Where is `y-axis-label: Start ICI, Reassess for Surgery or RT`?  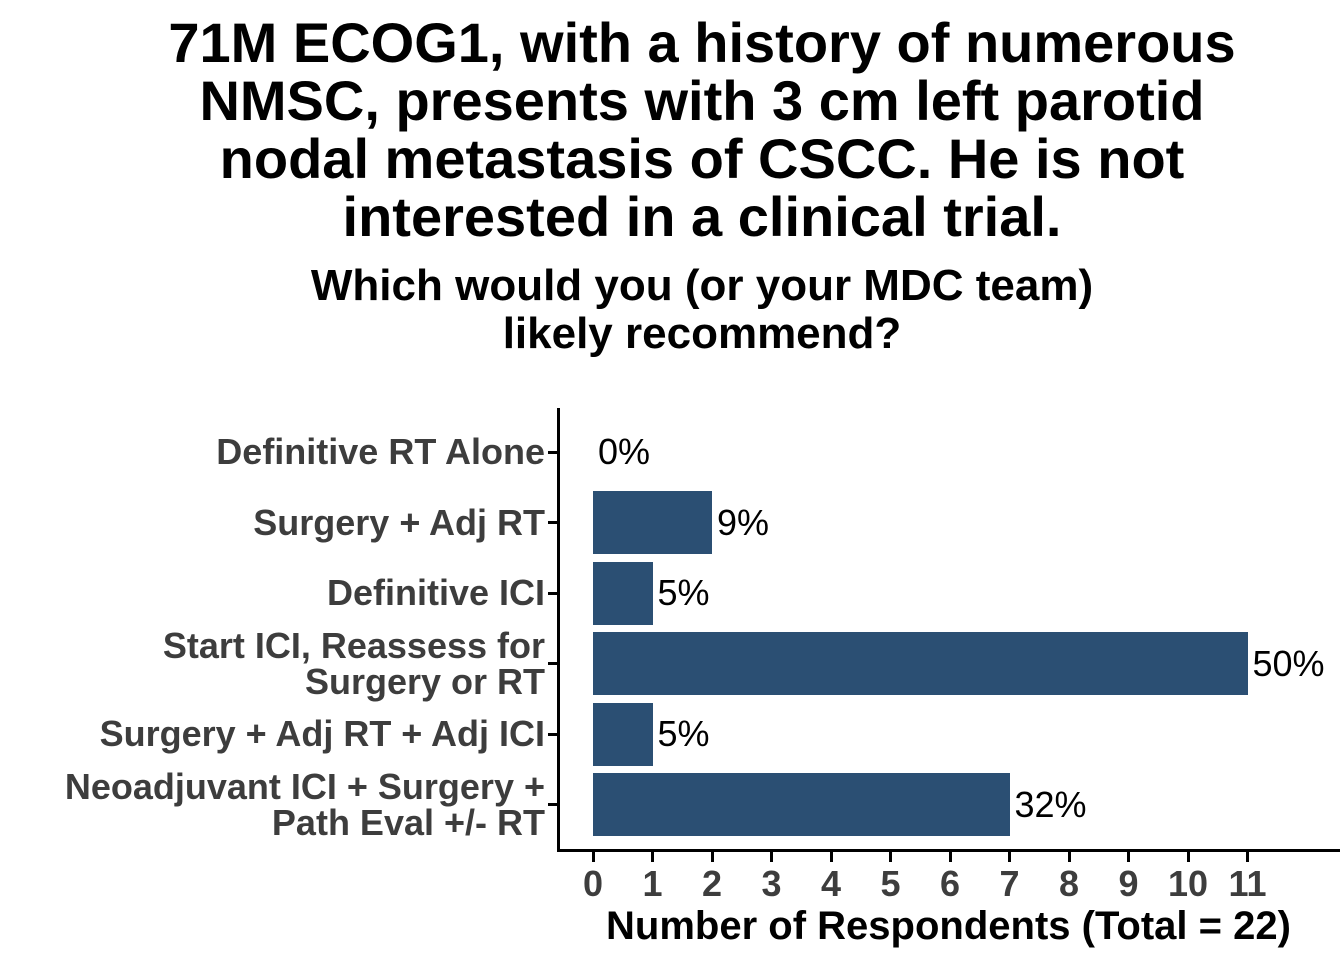 y-axis-label: Start ICI, Reassess for Surgery or RT is located at coordinates (278, 663).